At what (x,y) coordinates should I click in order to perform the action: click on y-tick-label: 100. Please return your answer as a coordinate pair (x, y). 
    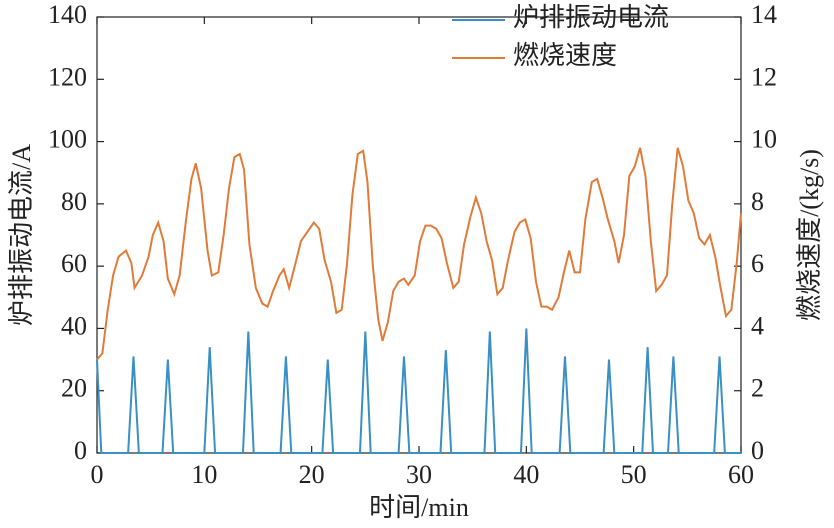
    Looking at the image, I should click on (67, 139).